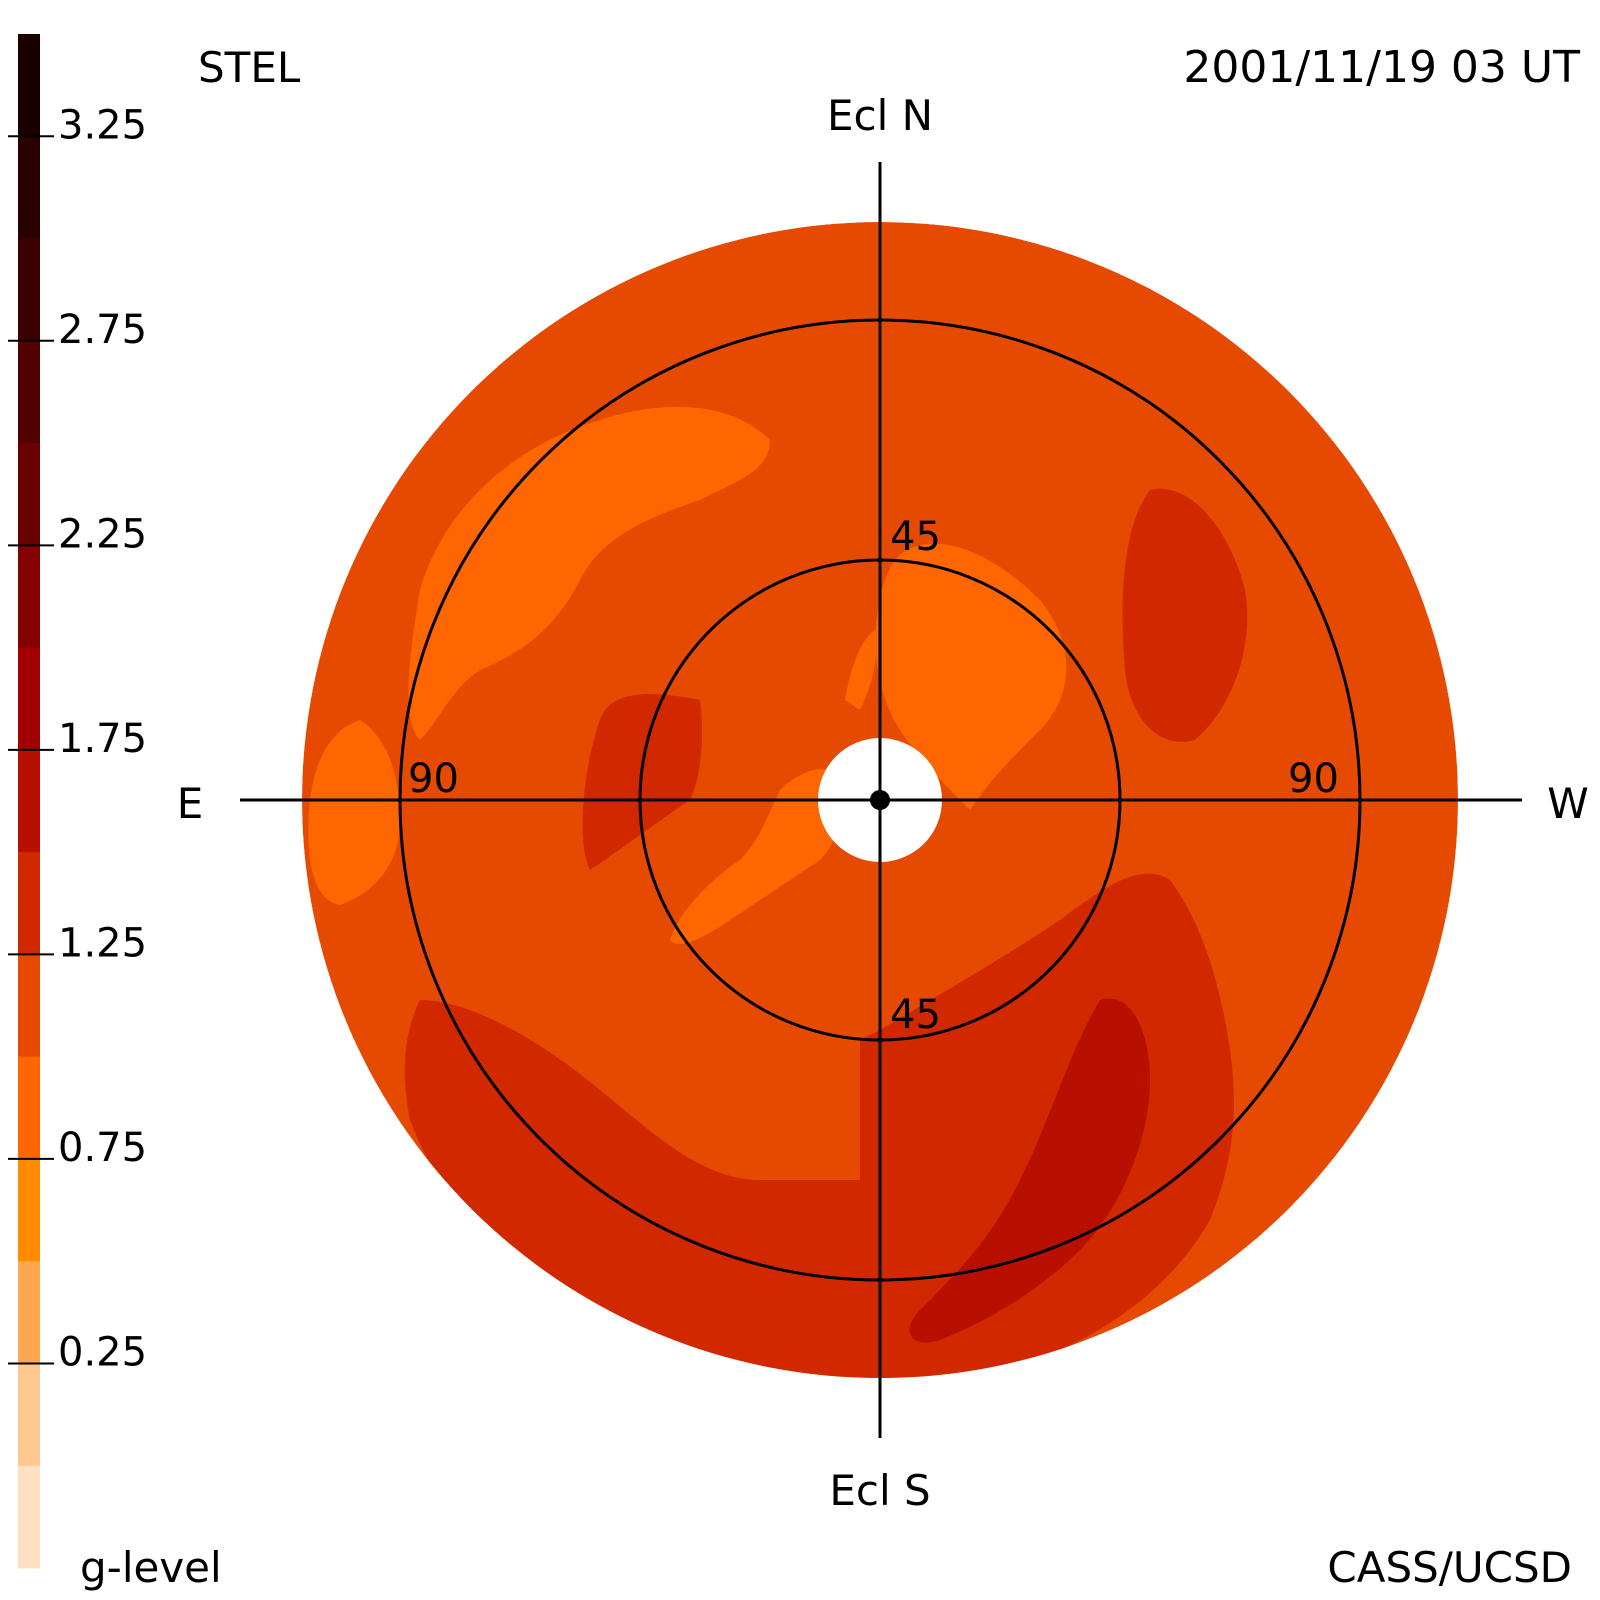  I want to click on bright-region-center, so click(971, 676).